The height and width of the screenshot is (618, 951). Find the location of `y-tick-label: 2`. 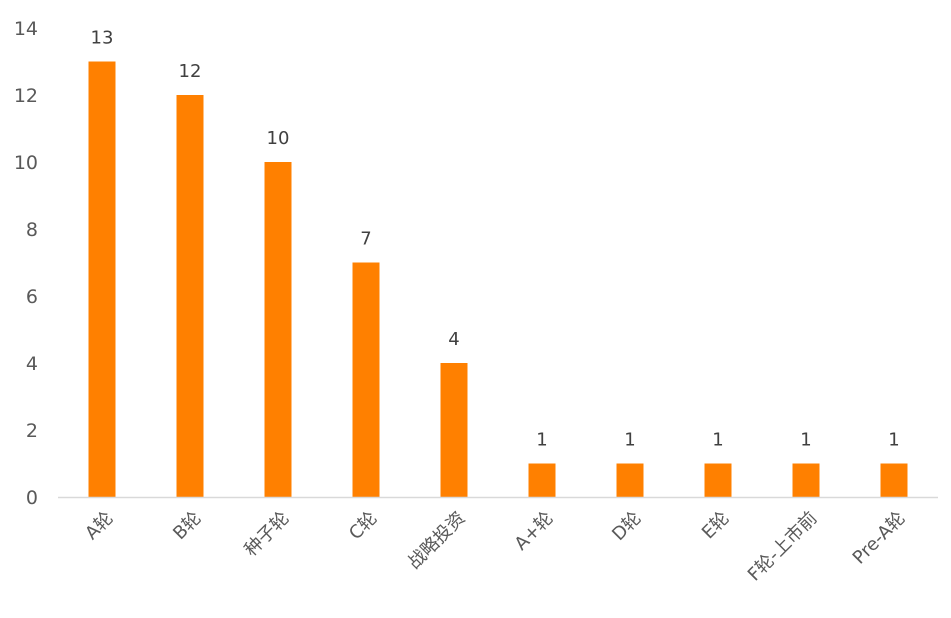

y-tick-label: 2 is located at coordinates (32, 431).